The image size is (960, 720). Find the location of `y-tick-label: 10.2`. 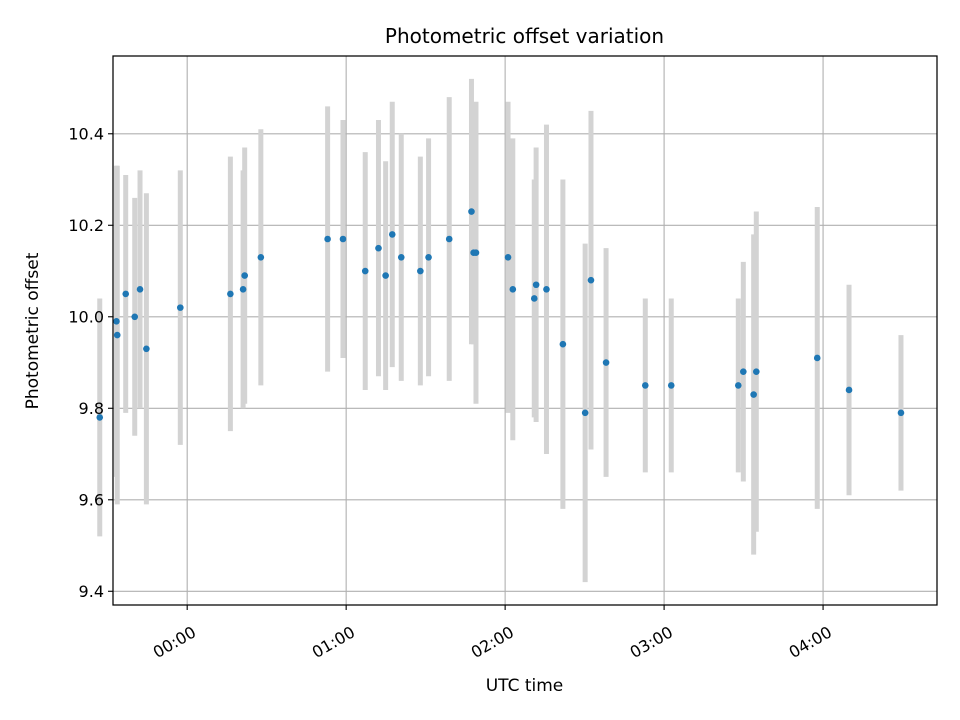

y-tick-label: 10.2 is located at coordinates (86, 225).